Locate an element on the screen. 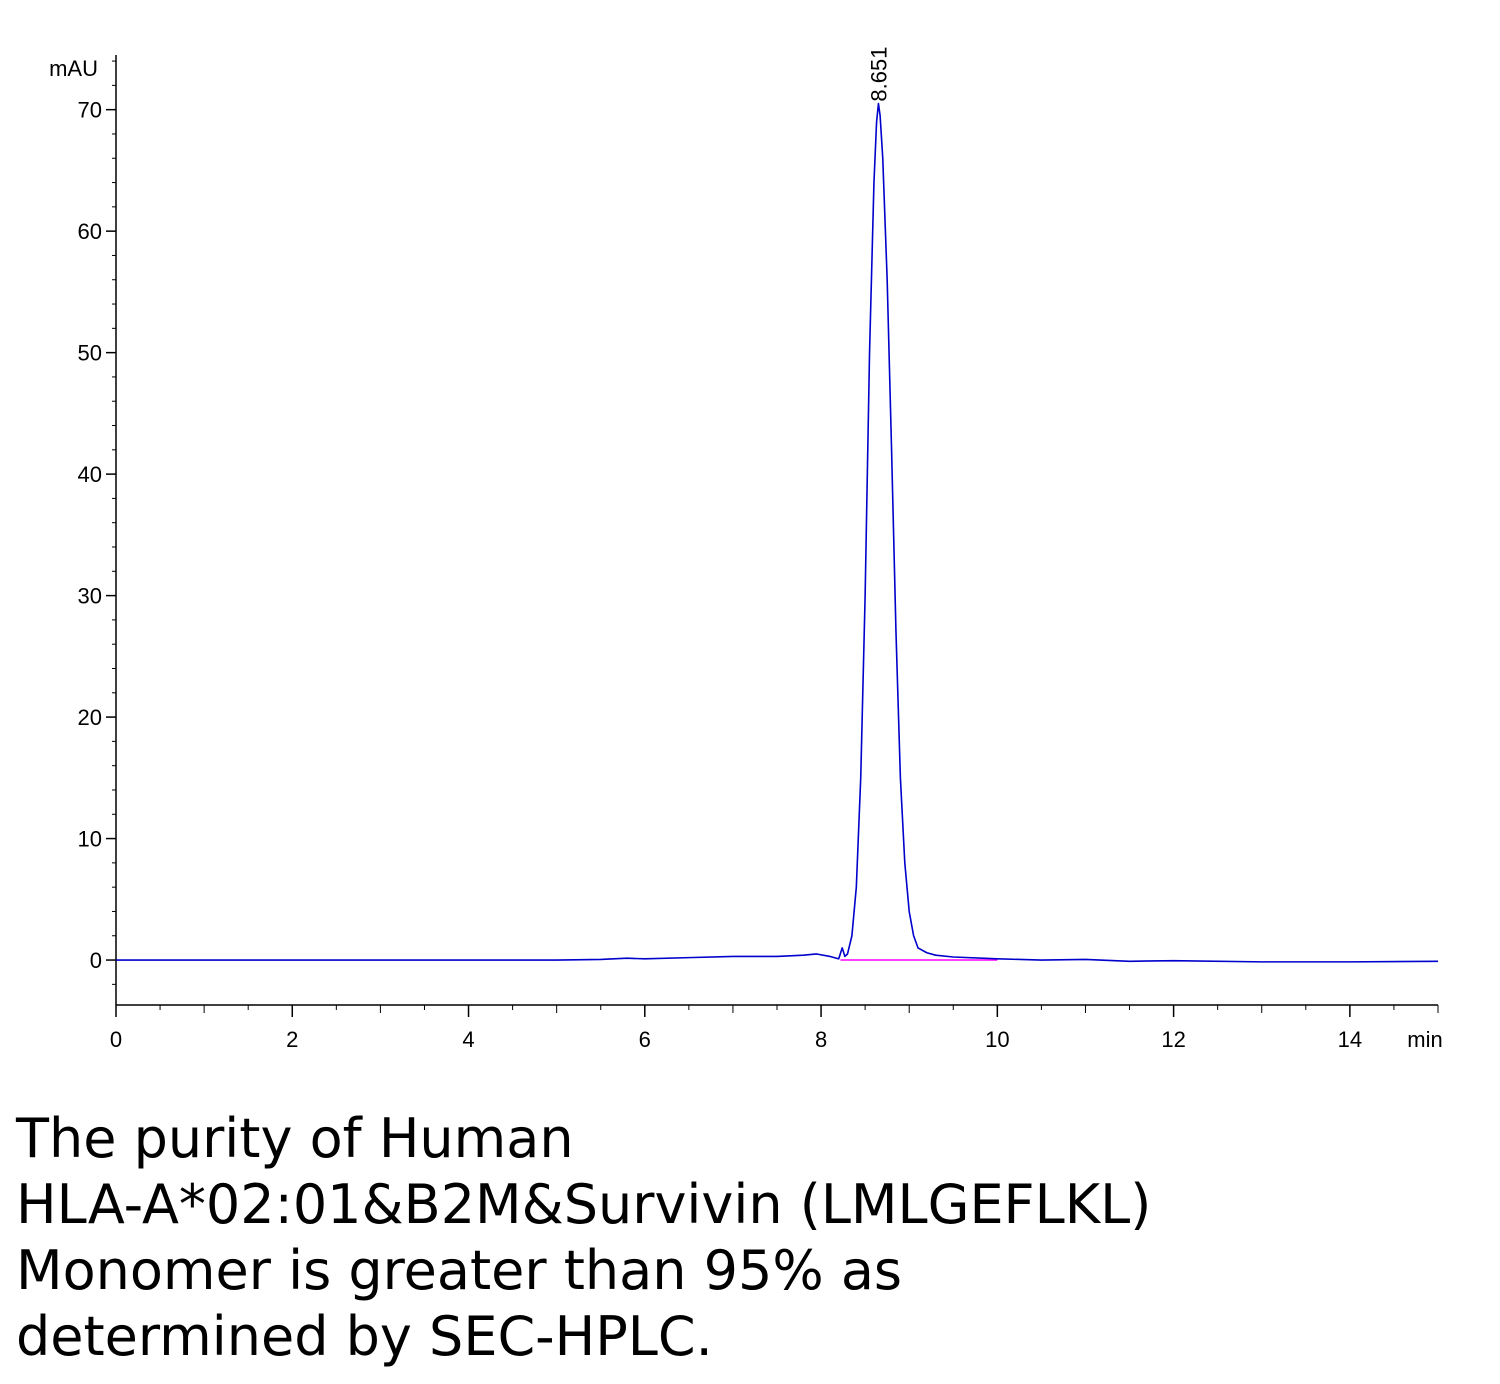 This screenshot has width=1500, height=1384. caption-line-2: HLA-A*02:01&B2M&Survivin (LMLGEFLKL) is located at coordinates (584, 1204).